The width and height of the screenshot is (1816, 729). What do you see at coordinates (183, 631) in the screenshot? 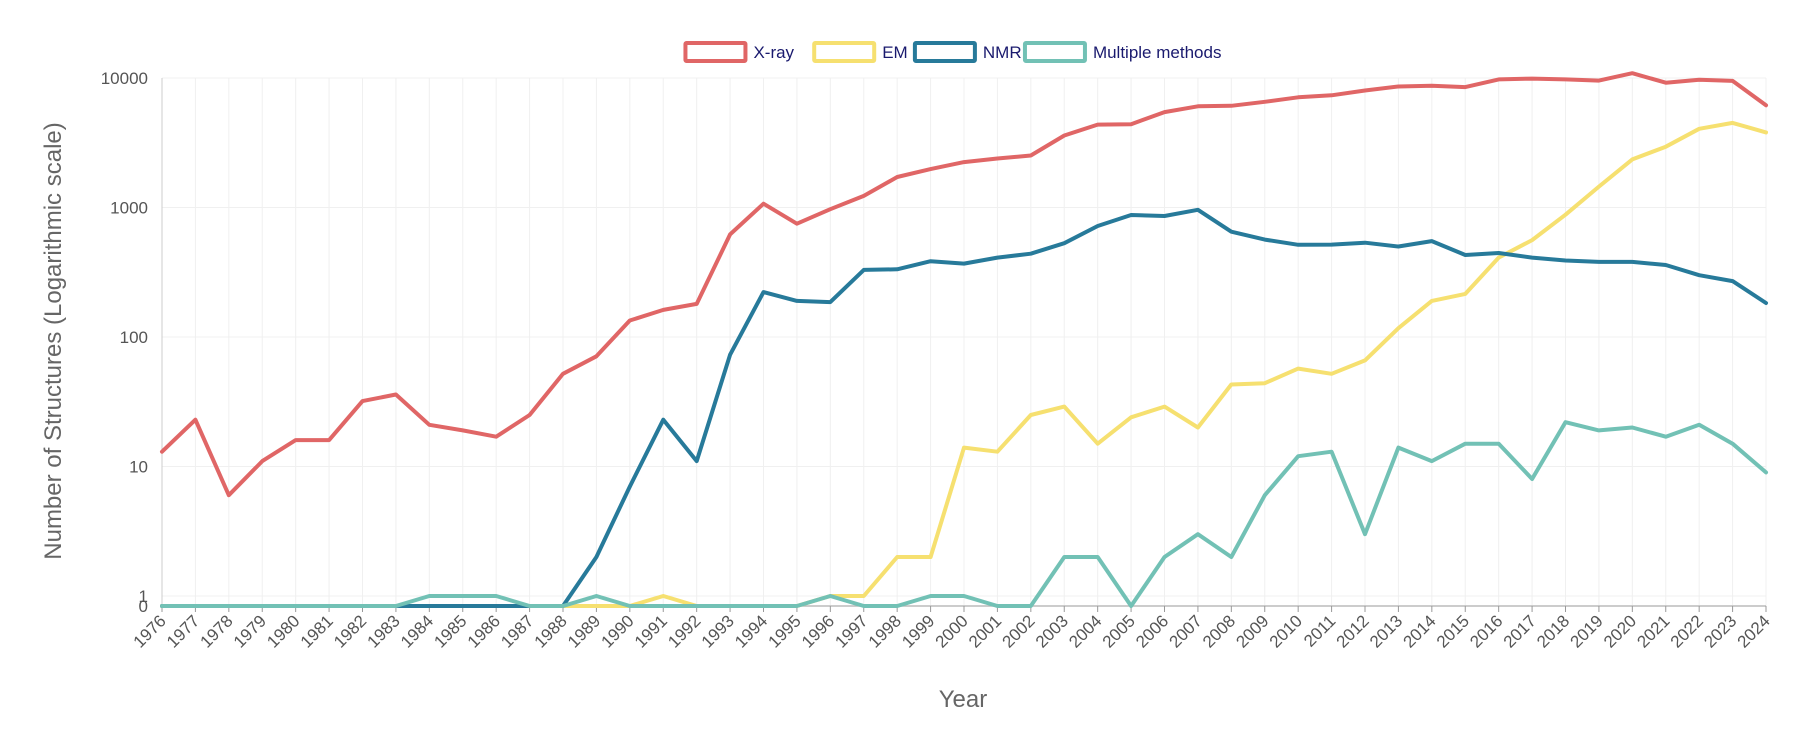
I see `x-tick-label: 1977` at bounding box center [183, 631].